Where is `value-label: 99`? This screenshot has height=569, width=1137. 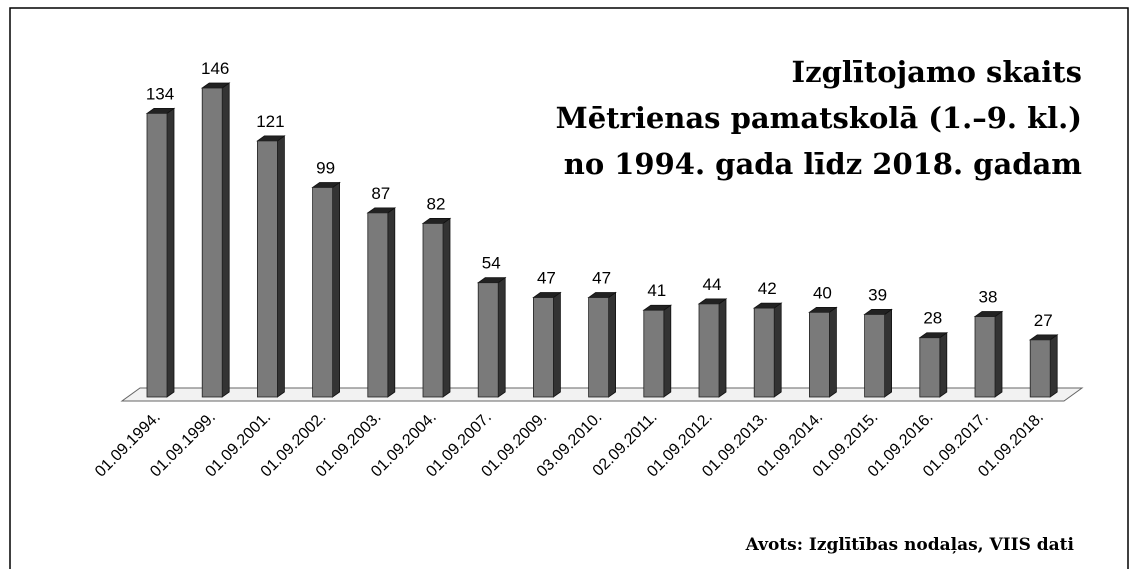
value-label: 99 is located at coordinates (325, 167).